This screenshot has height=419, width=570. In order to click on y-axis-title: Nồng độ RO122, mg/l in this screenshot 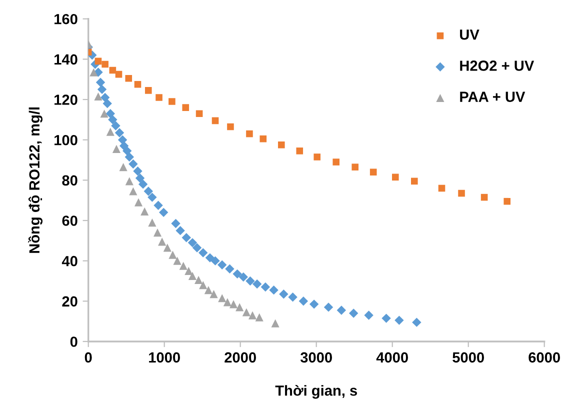, I will do `click(35, 180)`.